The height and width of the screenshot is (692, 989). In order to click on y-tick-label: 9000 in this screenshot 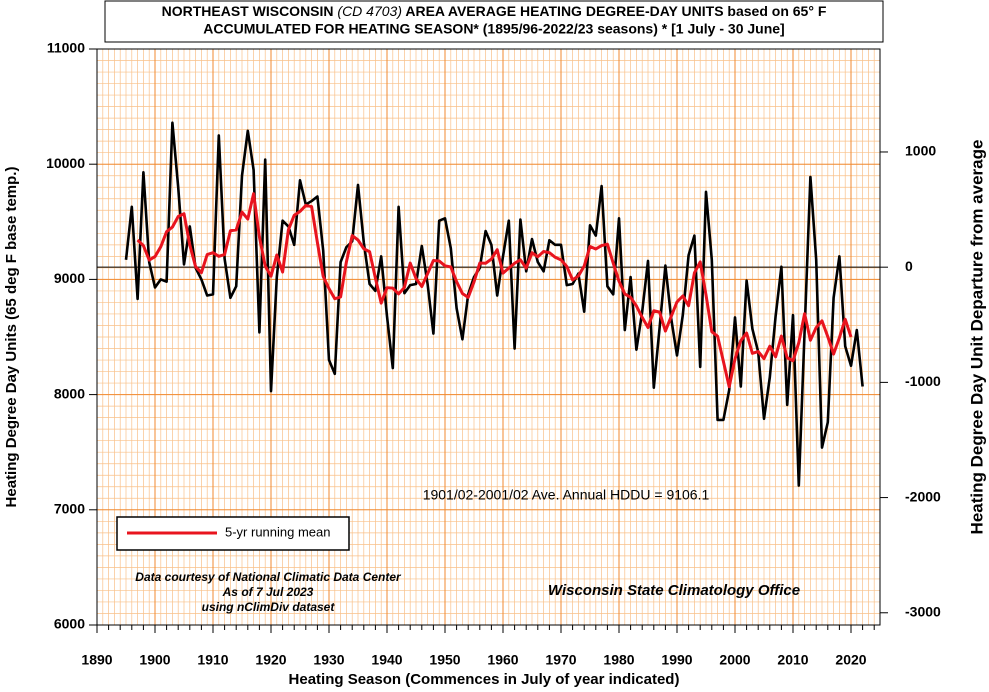, I will do `click(69, 278)`.